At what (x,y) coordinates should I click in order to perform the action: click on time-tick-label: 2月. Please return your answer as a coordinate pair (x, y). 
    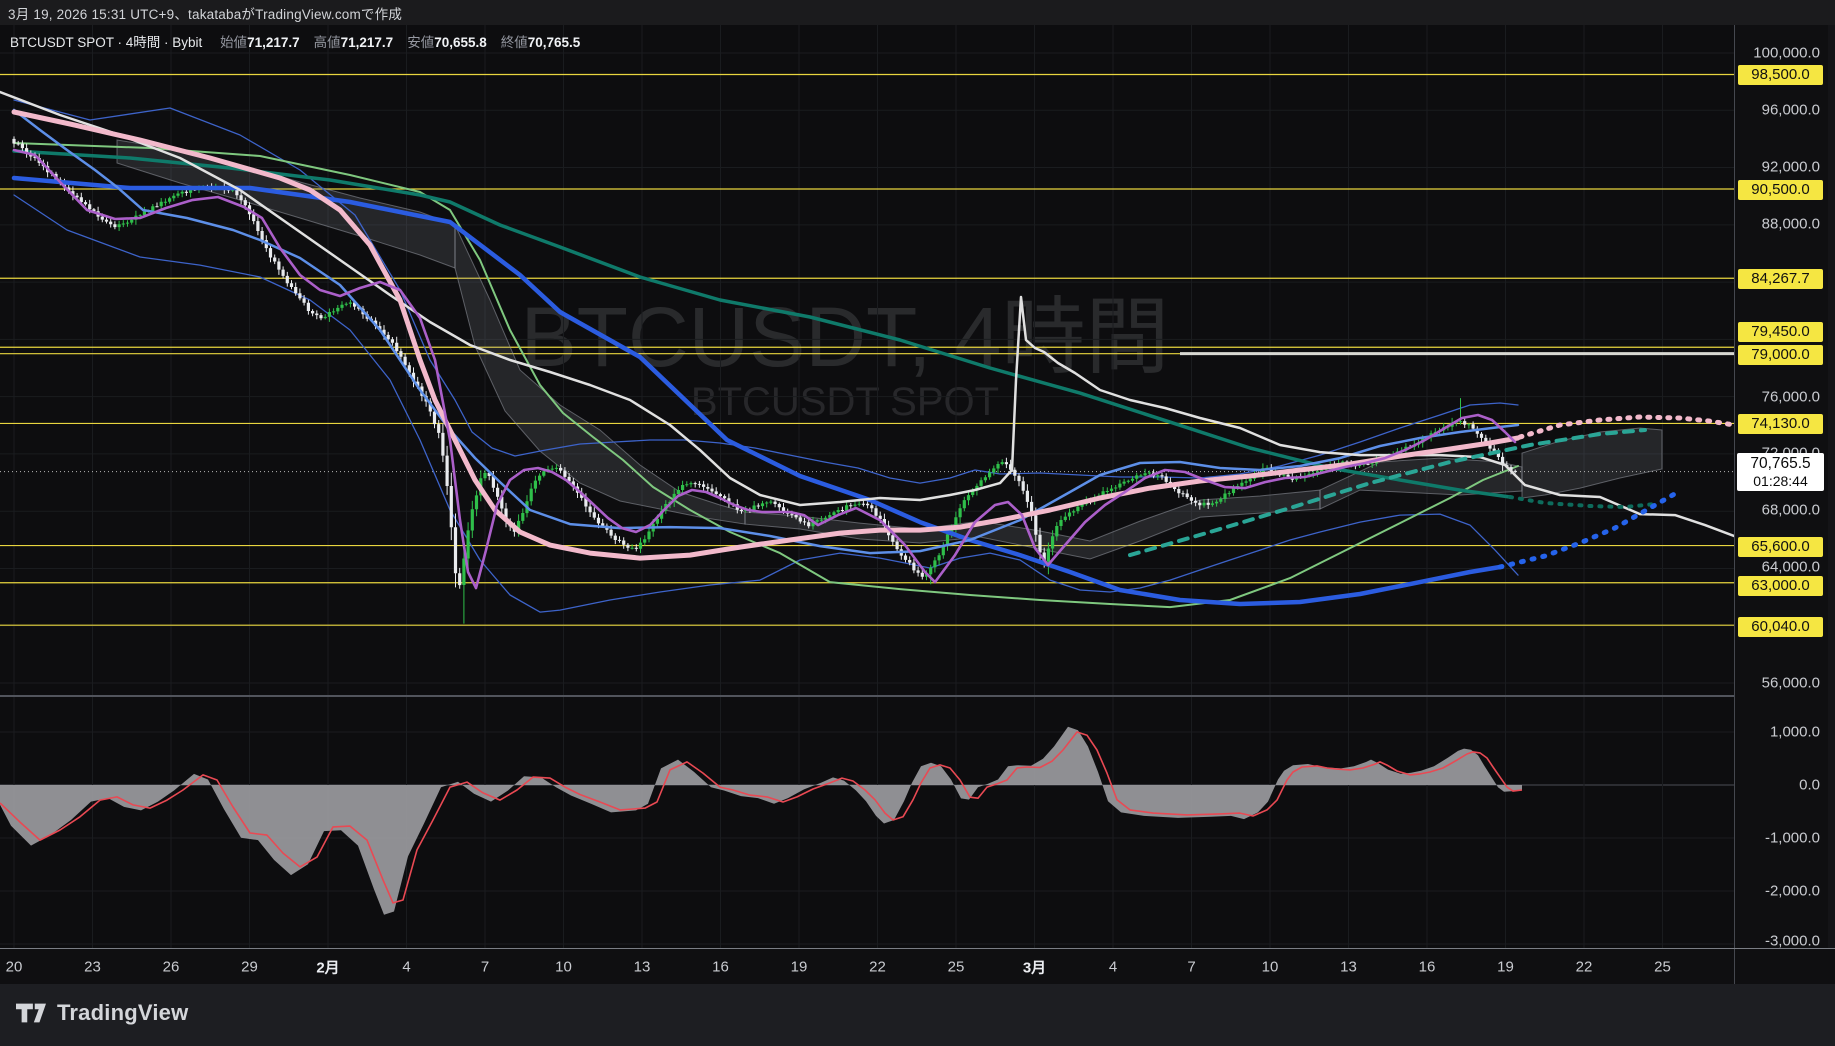
    Looking at the image, I should click on (328, 967).